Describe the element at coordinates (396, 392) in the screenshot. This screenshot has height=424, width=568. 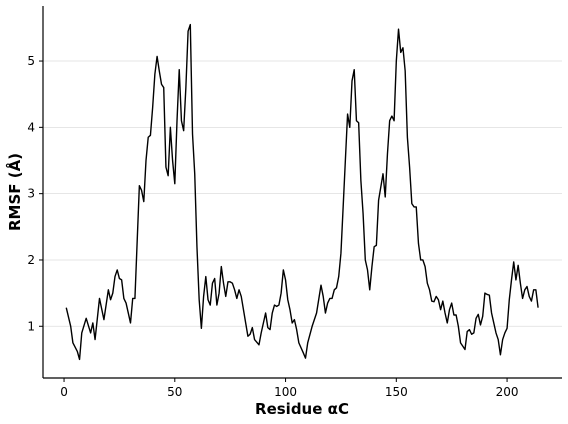
I see `x-tick-label: 150` at that location.